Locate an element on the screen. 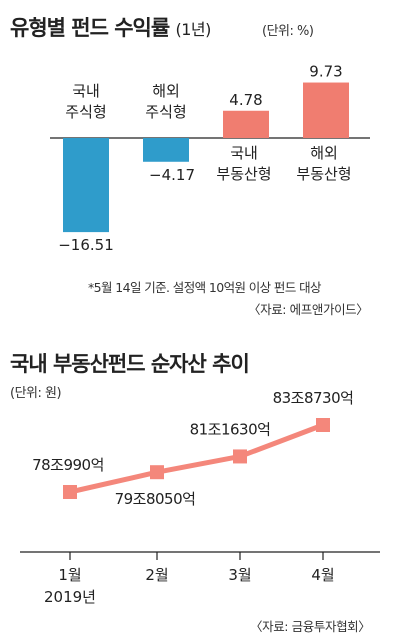 This screenshot has width=400, height=644. chart1-title: 유형별 펀드 수익률 is located at coordinates (90, 28).